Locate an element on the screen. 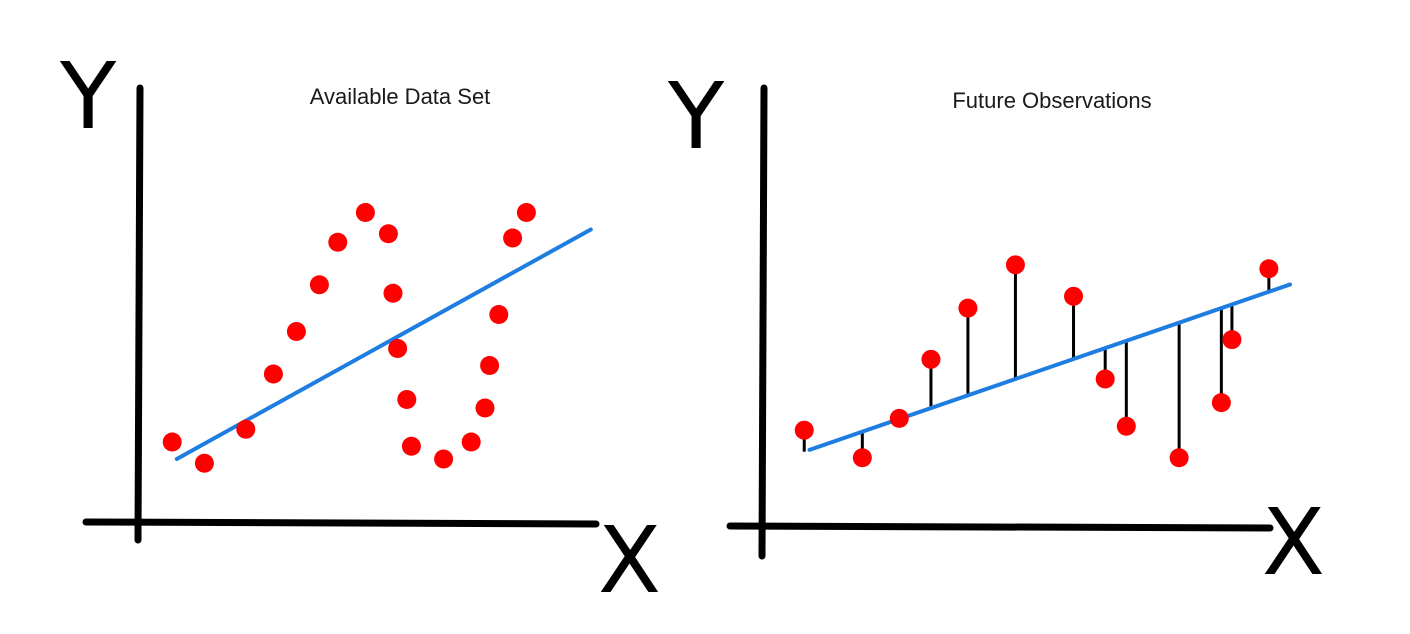 Image resolution: width=1410 pixels, height=634 pixels. plot-area-available is located at coordinates (377, 338).